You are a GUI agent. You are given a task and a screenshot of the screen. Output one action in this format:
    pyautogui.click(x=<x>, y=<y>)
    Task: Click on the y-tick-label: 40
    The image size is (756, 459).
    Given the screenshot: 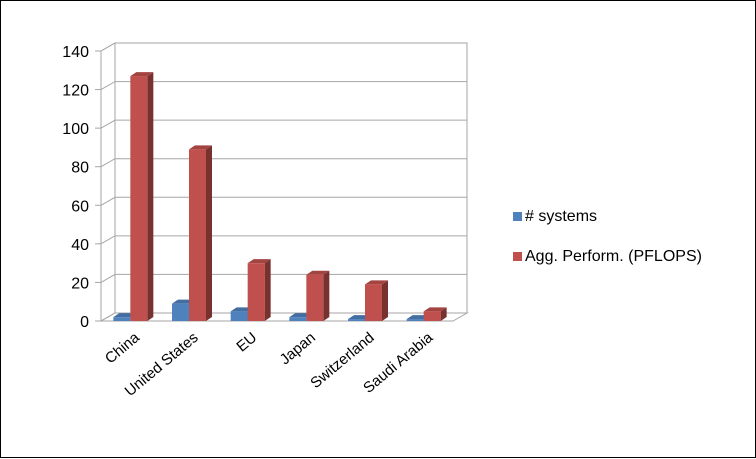 What is the action you would take?
    pyautogui.click(x=80, y=245)
    